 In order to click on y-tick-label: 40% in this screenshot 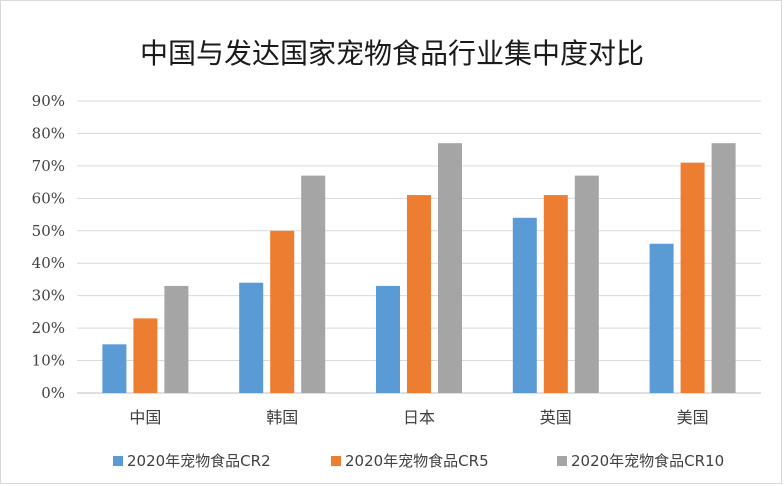, I will do `click(48, 263)`.